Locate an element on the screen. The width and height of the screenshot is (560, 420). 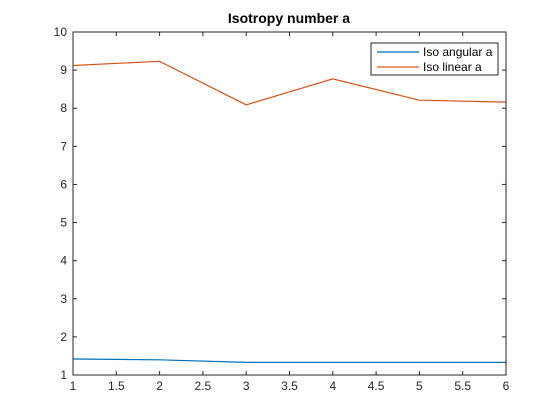
x-tick-label: 2 is located at coordinates (159, 386).